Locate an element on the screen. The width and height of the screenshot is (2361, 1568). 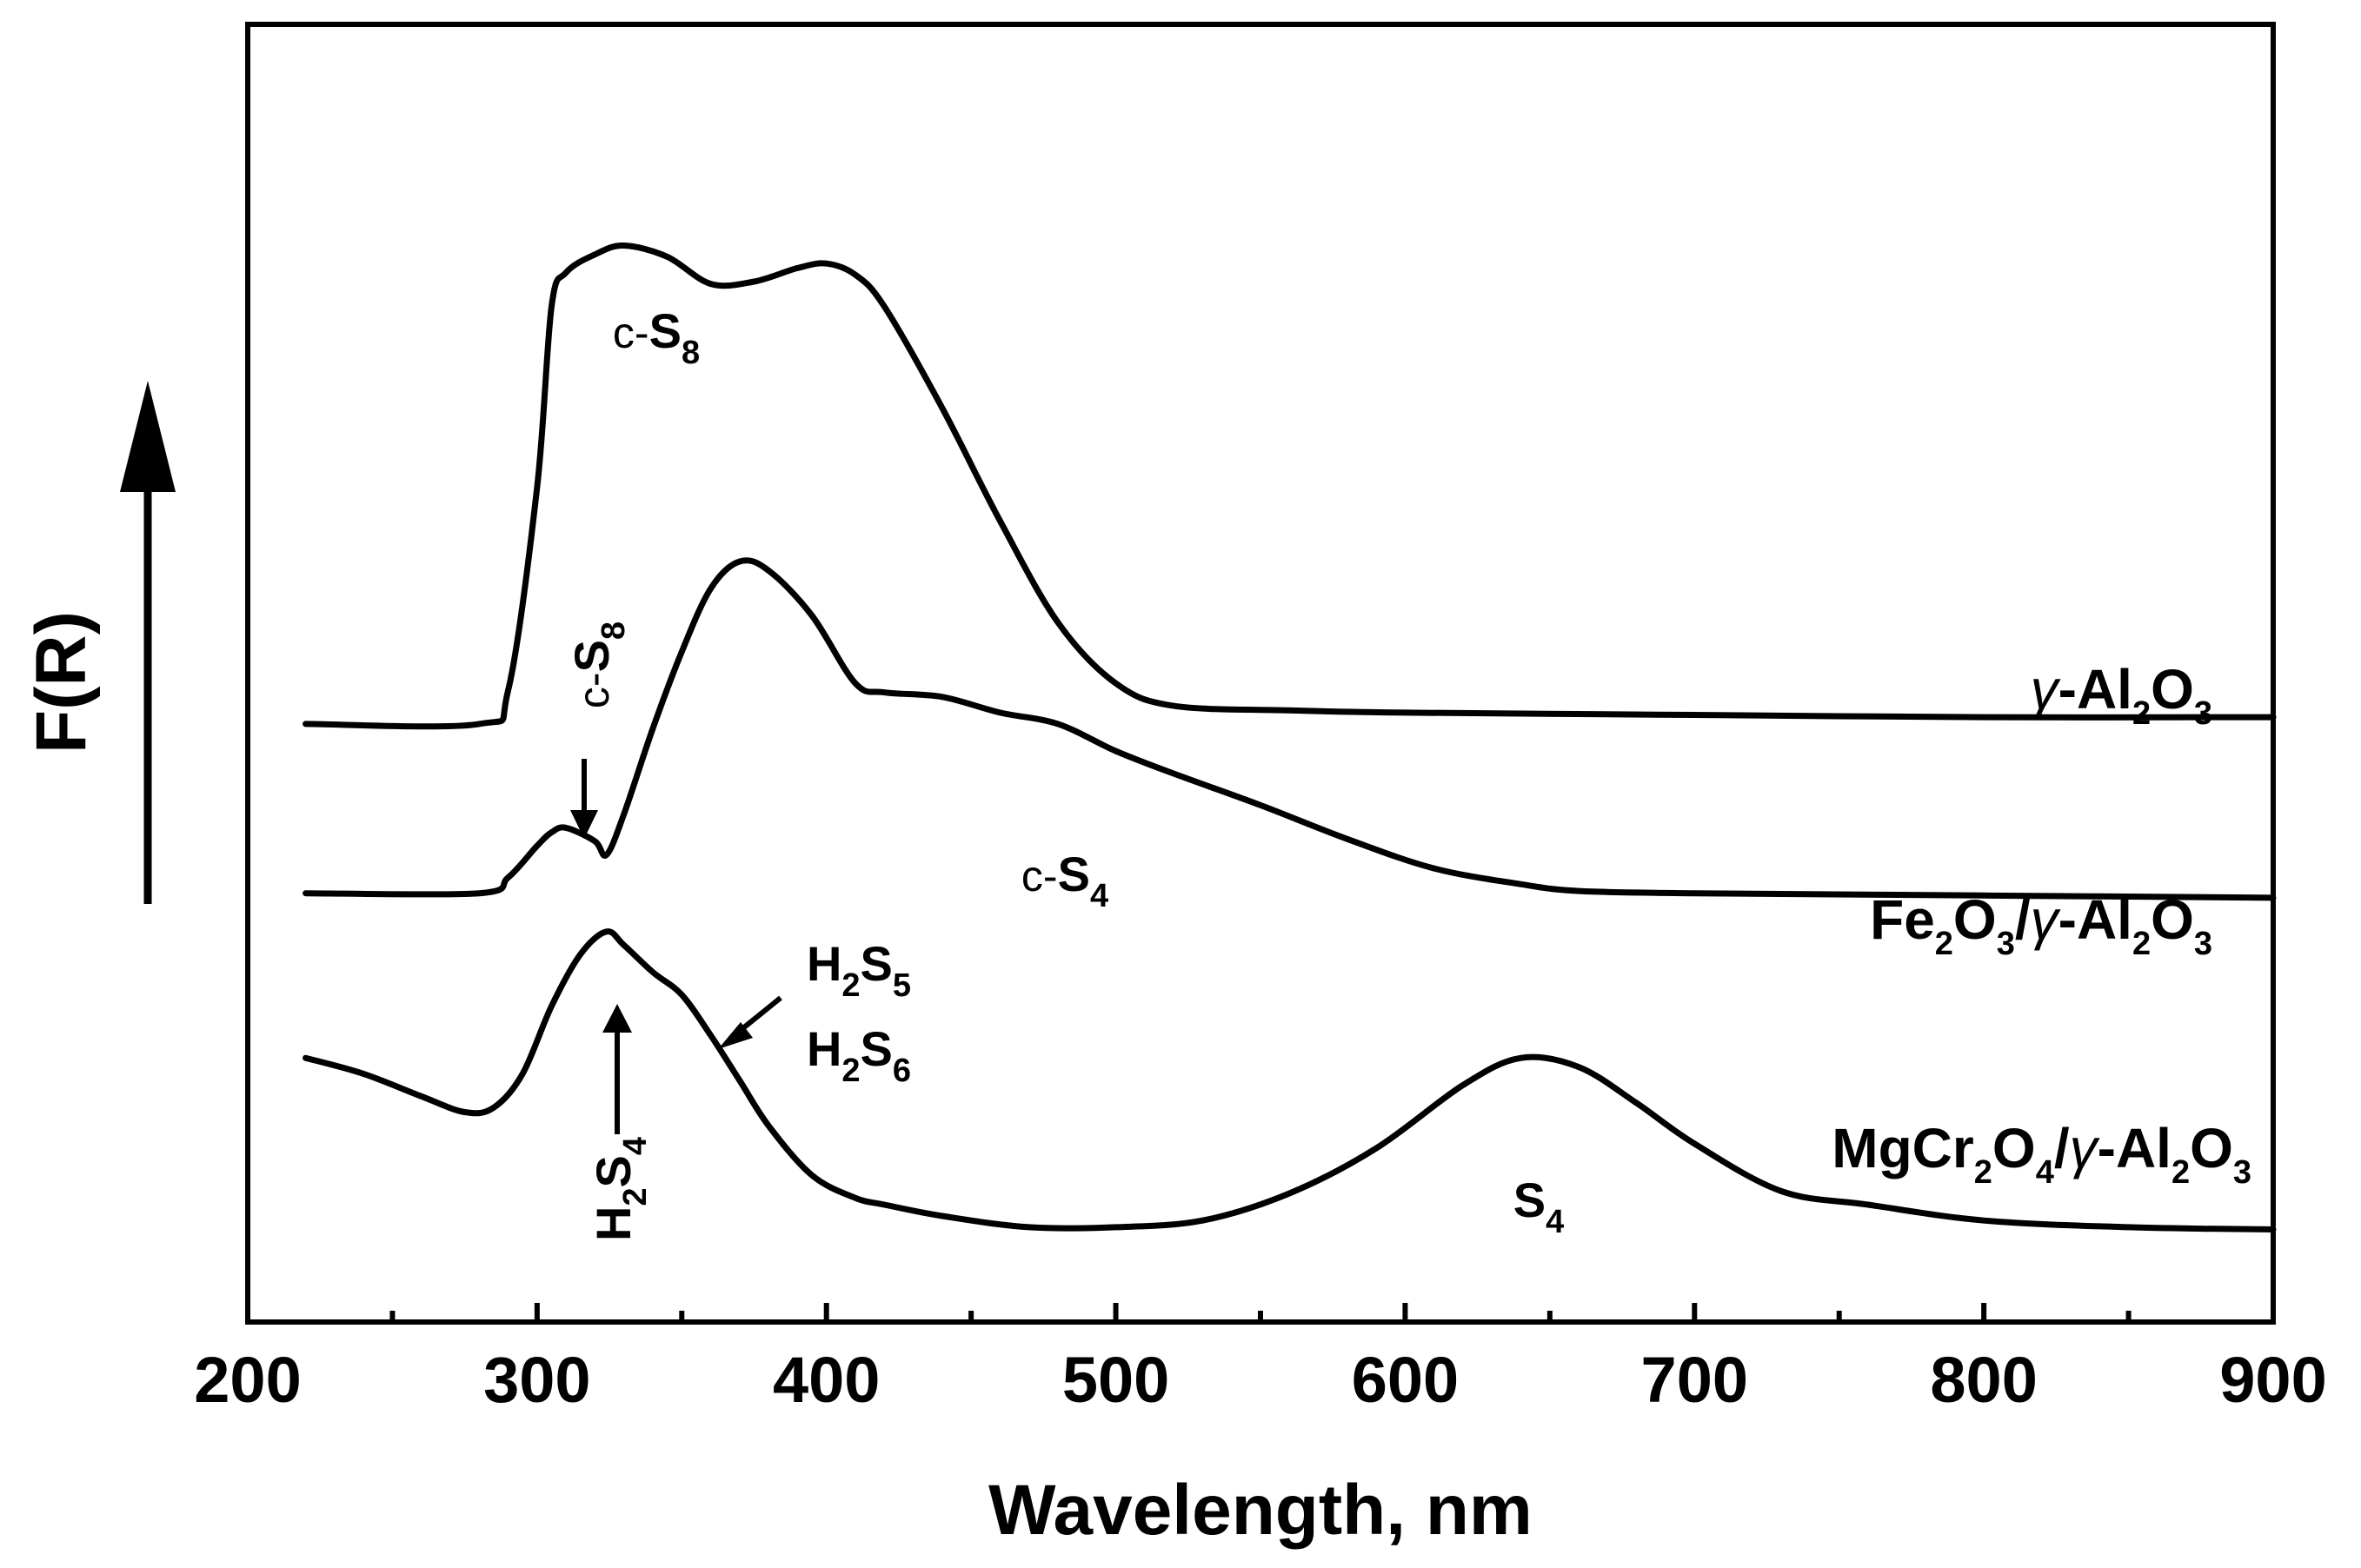
series-label-fe2o3-gamma-al2o3-part: -Al is located at coordinates (2095, 919).